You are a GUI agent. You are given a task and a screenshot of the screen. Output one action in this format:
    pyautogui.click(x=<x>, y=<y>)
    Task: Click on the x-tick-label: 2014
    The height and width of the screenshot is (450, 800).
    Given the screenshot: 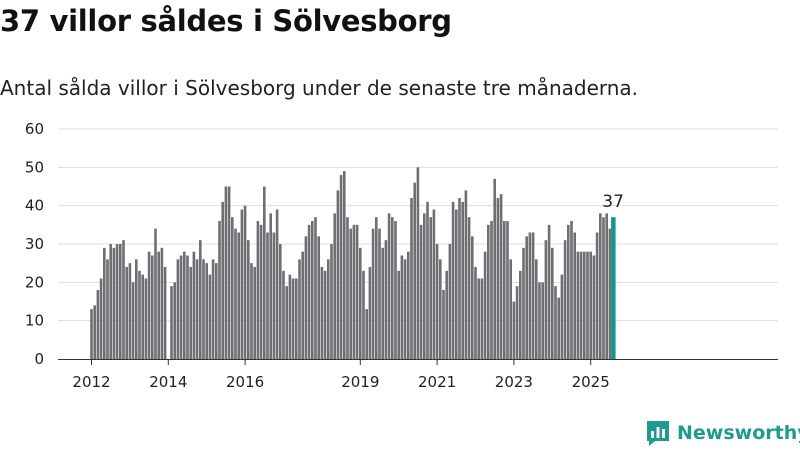 What is the action you would take?
    pyautogui.click(x=168, y=382)
    